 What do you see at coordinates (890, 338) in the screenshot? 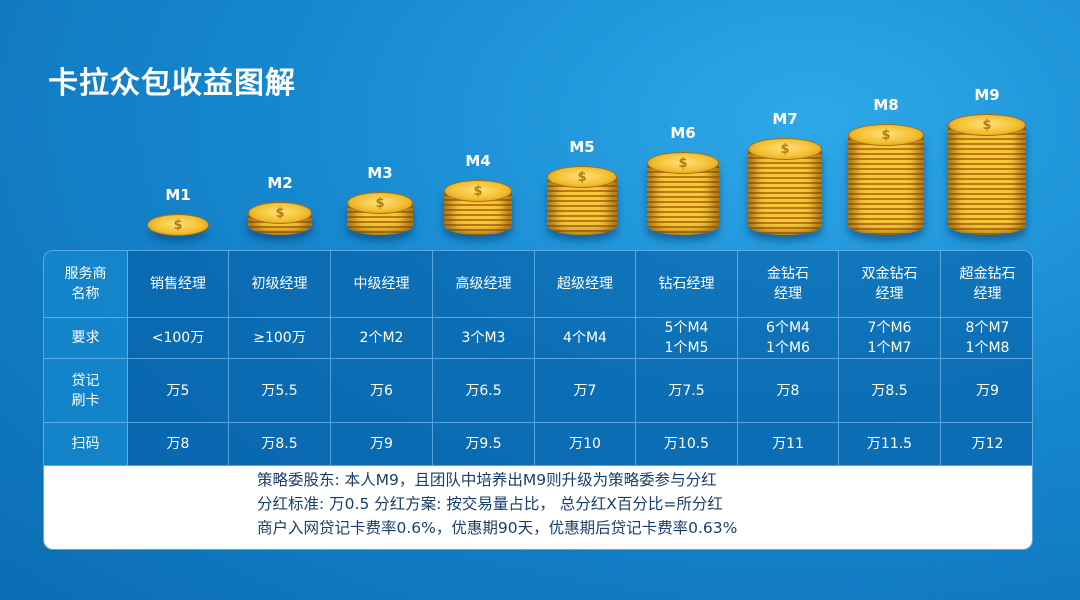
I see `table-cell: 7个M6 1个M7` at bounding box center [890, 338].